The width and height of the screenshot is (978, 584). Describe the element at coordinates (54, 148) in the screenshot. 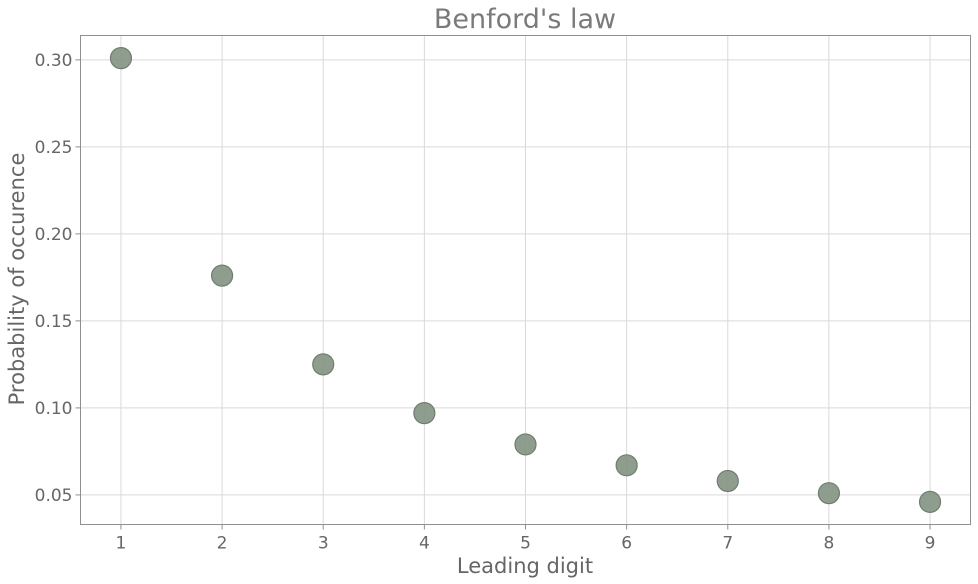

I see `y-tick-label: 0.25` at that location.